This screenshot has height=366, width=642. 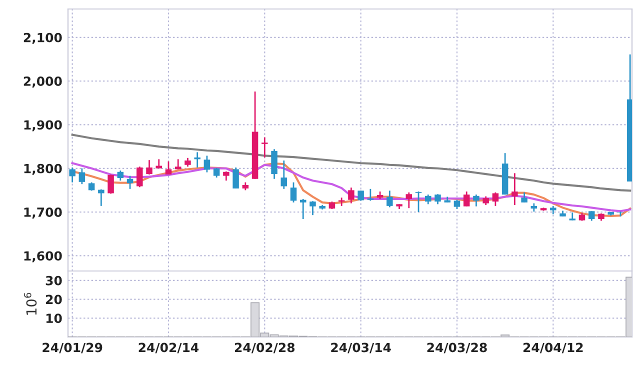 I want to click on y-tick-label: 1,700, so click(x=43, y=213).